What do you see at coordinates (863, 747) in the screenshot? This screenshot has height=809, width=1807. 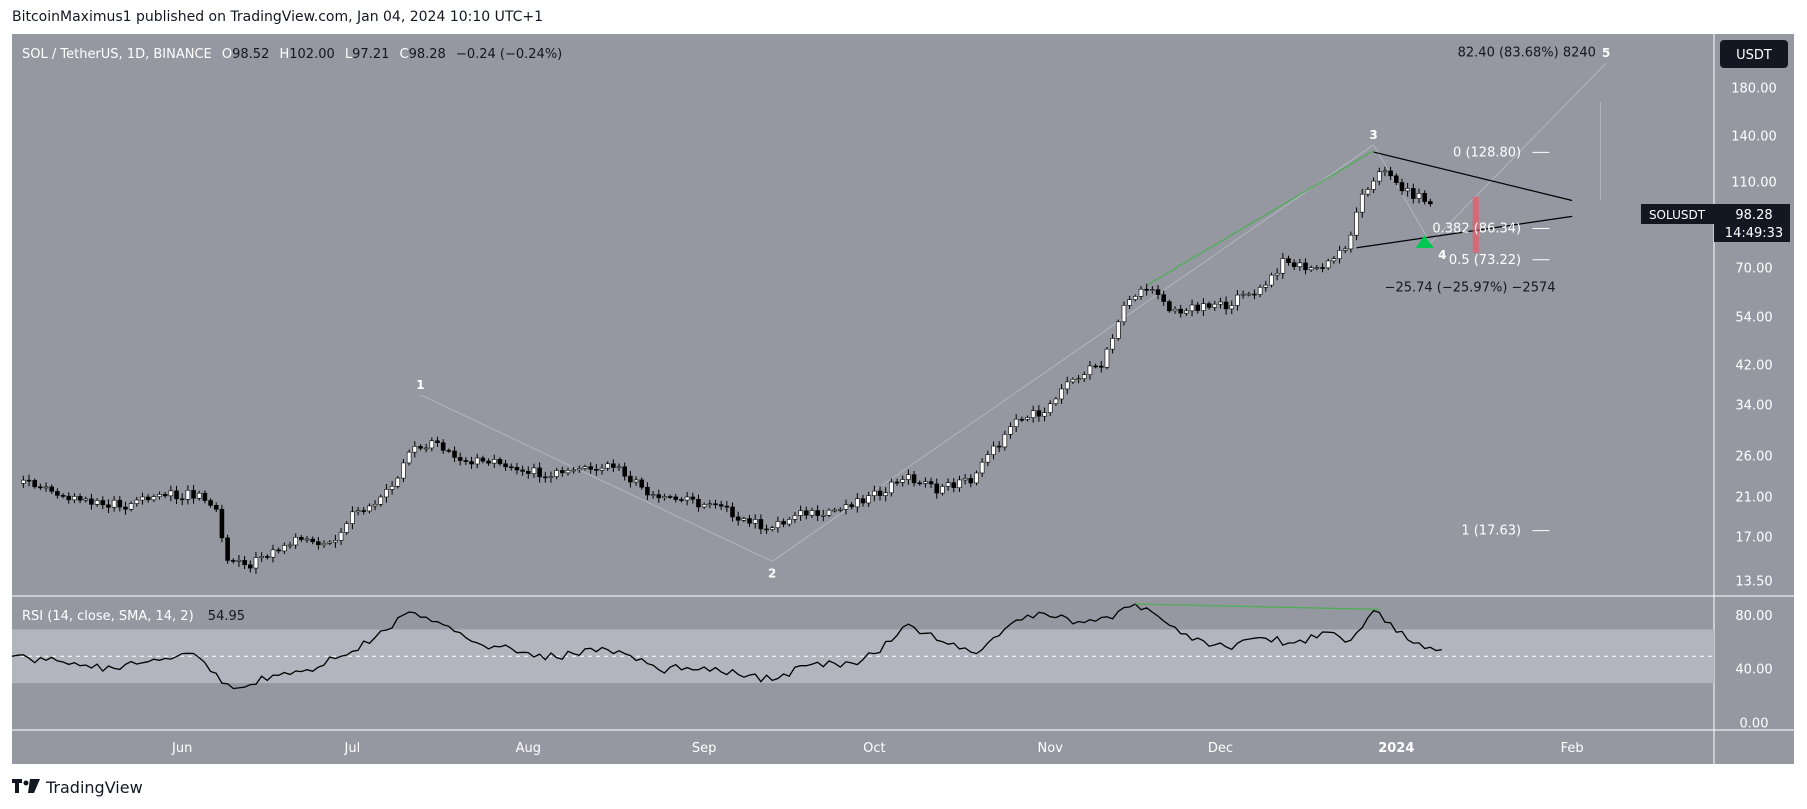 I see `time-axis` at bounding box center [863, 747].